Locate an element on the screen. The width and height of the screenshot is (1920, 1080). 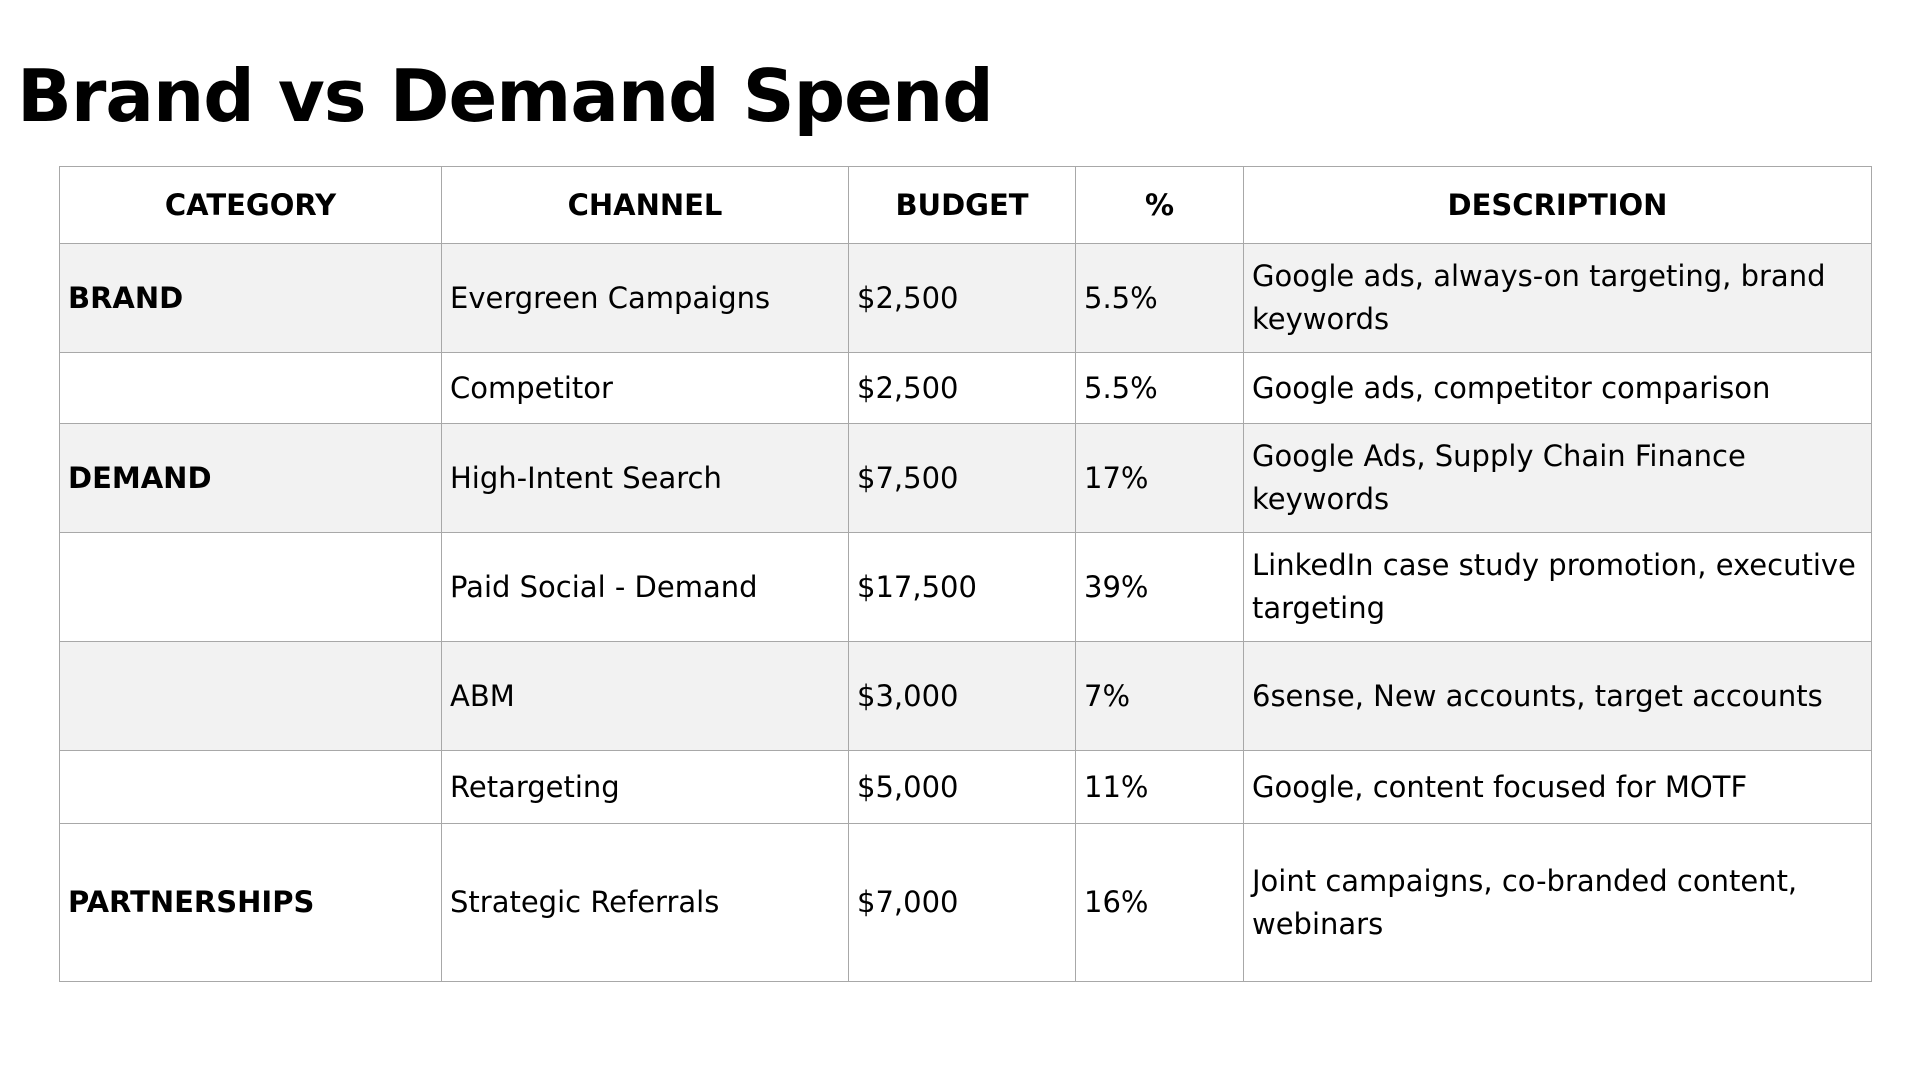
header-description: DESCRIPTION is located at coordinates (1557, 205).